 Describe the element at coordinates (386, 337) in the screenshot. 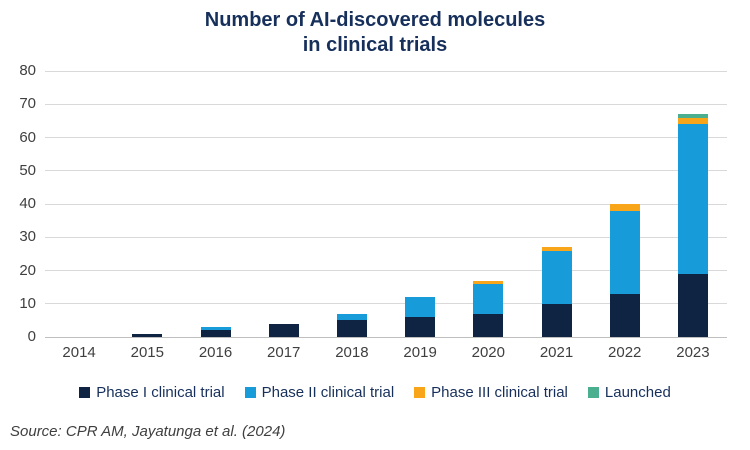

I see `gridline-y0` at that location.